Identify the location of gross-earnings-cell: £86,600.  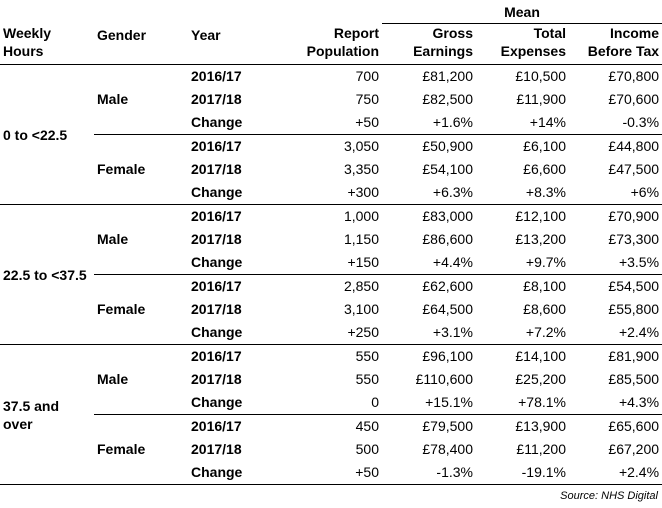
(447, 239).